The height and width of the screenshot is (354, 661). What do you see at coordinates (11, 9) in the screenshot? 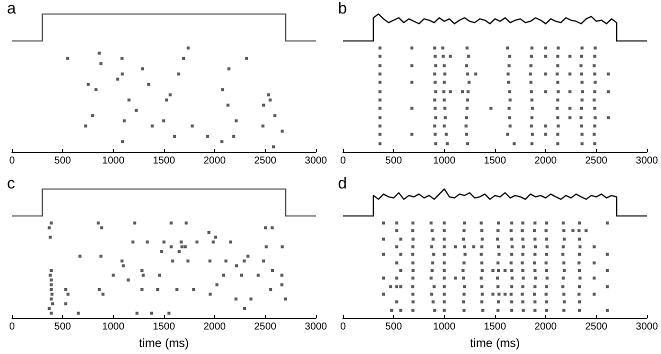
I see `chart-title: a` at bounding box center [11, 9].